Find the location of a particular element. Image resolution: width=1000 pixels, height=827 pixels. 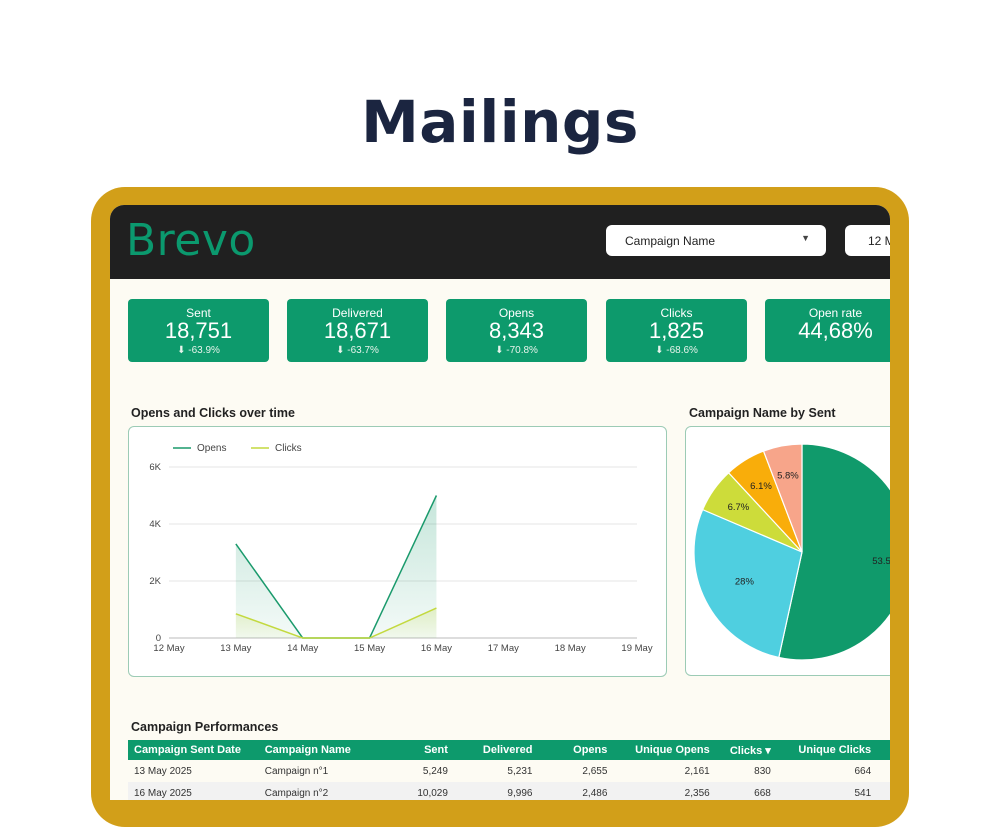

legend-label: Clicks is located at coordinates (288, 448).